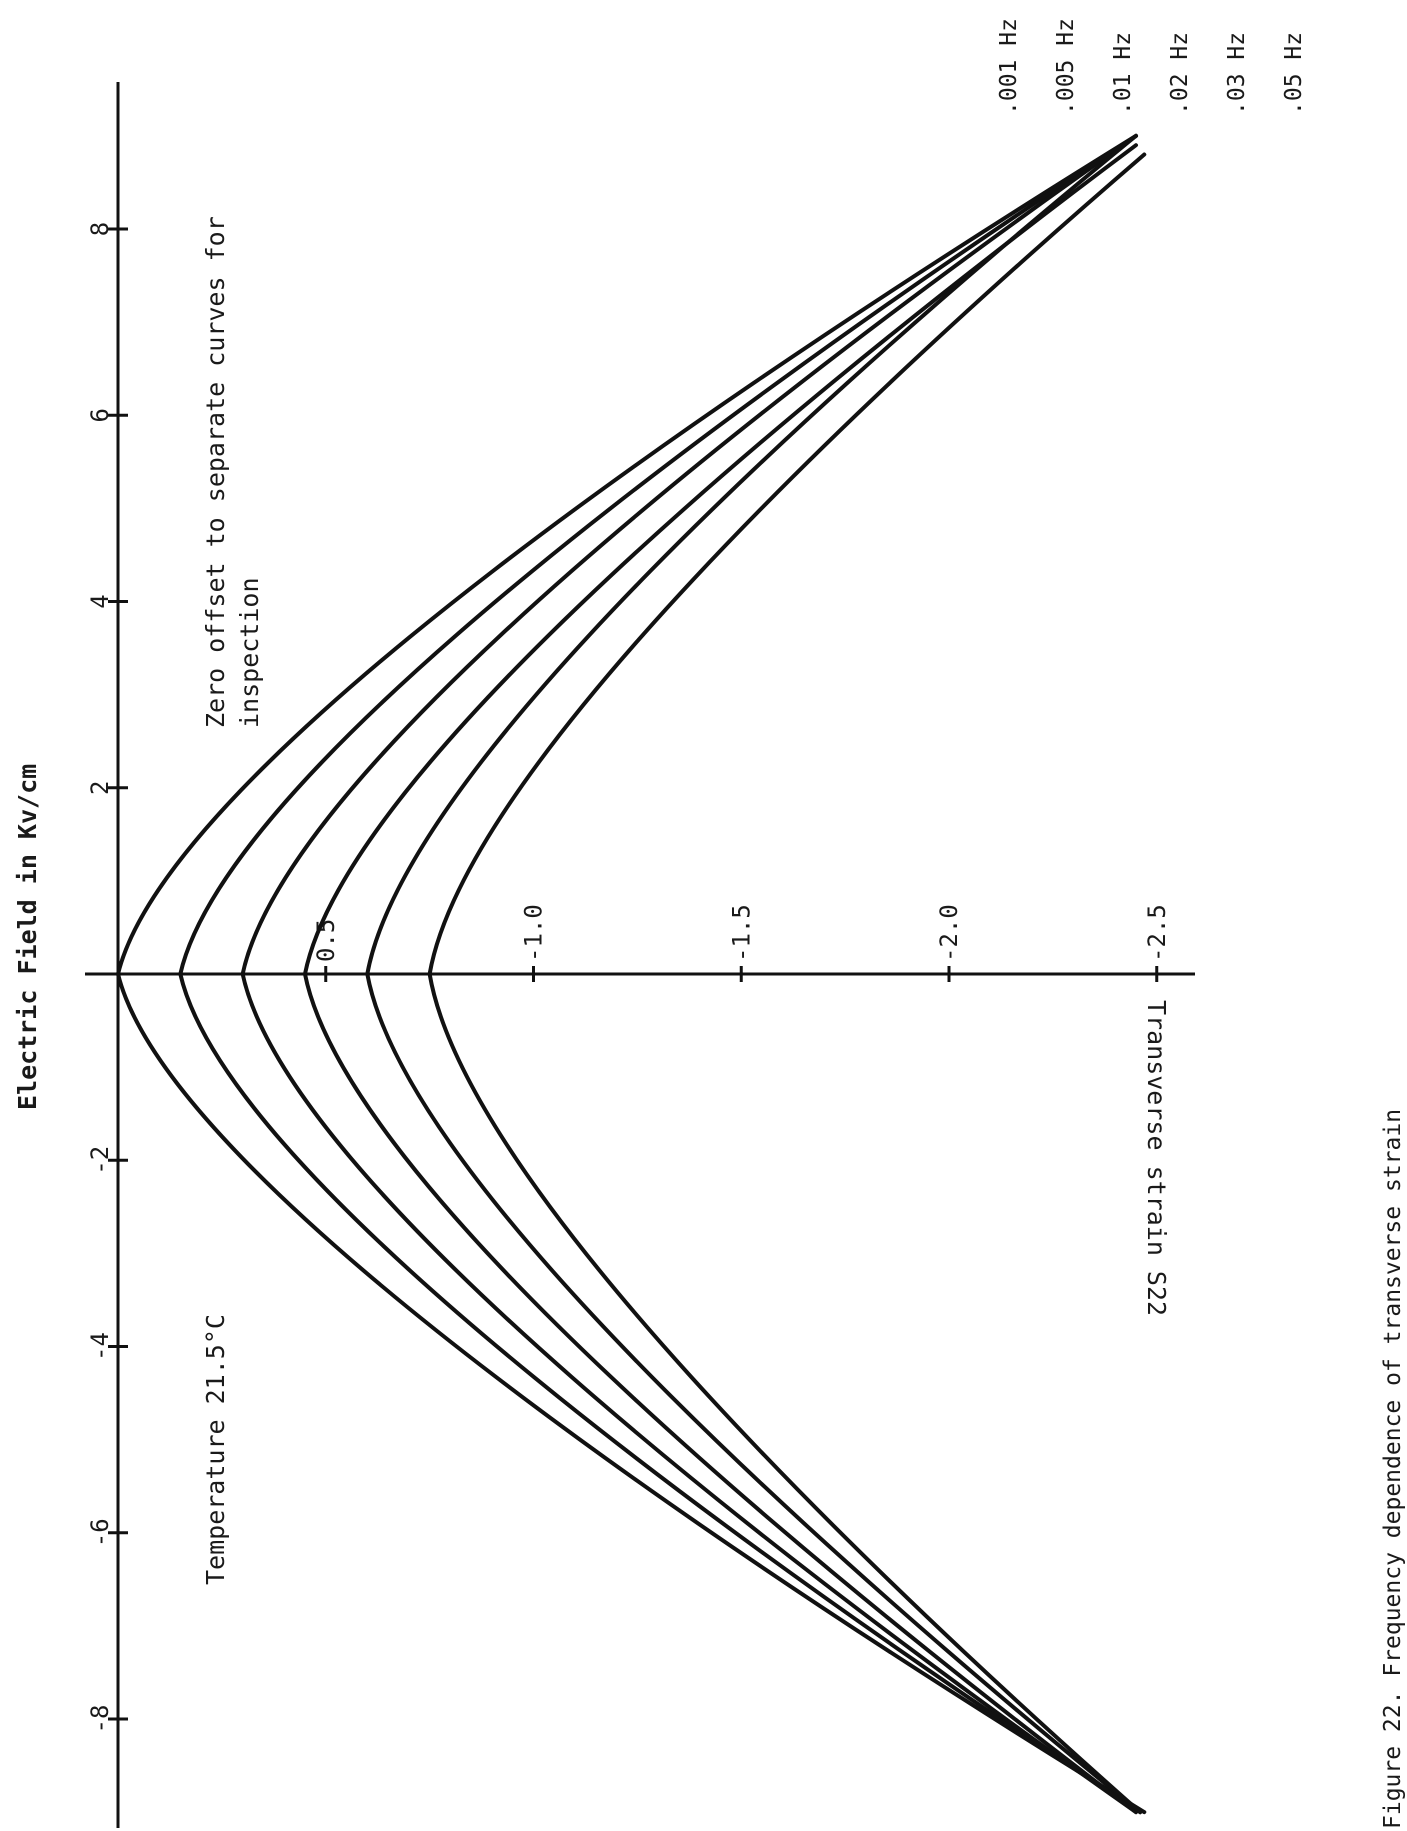 The width and height of the screenshot is (1407, 1831). I want to click on frequency-label: .01 Hz, so click(1123, 73).